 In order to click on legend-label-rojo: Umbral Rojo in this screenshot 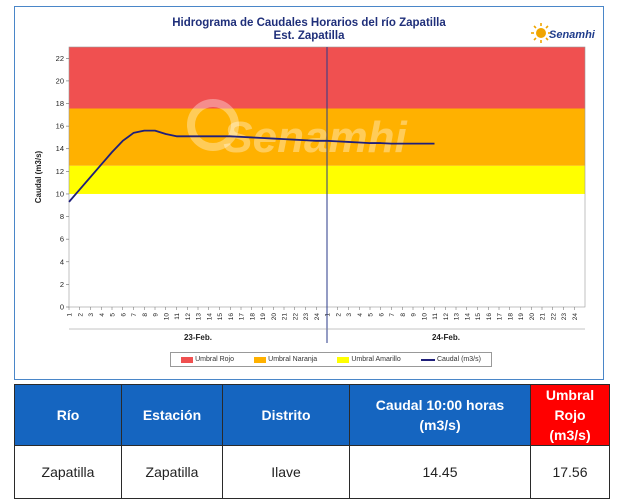, I will do `click(214, 359)`.